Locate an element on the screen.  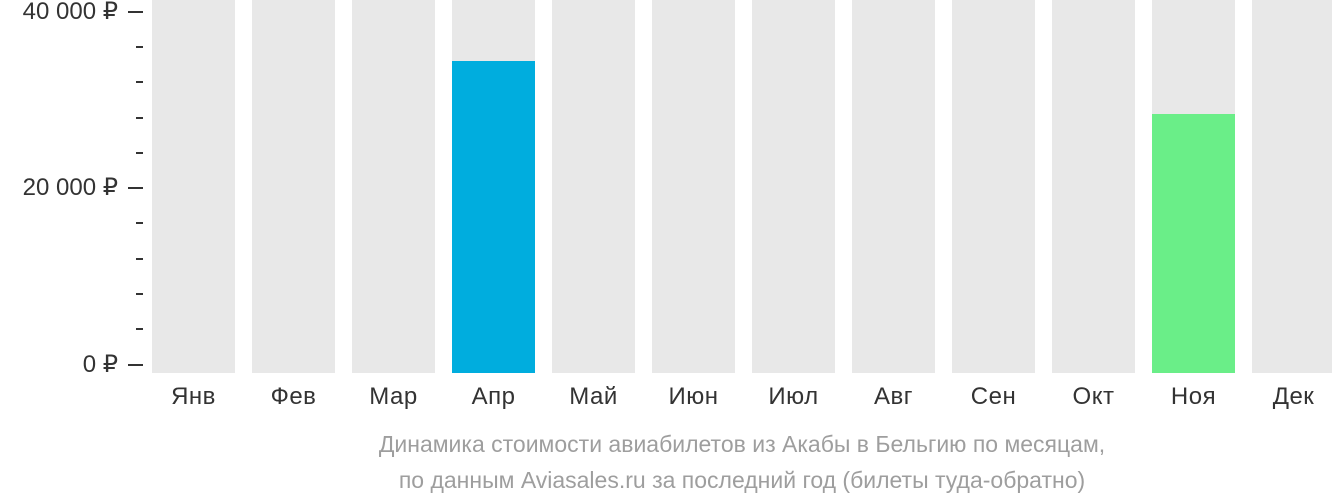
x-axis-label-7: Июл is located at coordinates (793, 396).